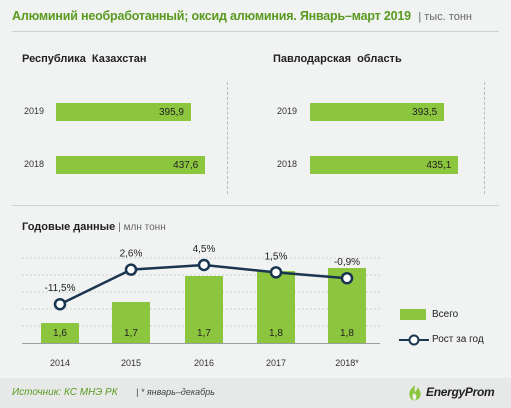 This screenshot has width=511, height=408. Describe the element at coordinates (347, 363) in the screenshot. I see `x-tick-2018*: 2018*` at that location.